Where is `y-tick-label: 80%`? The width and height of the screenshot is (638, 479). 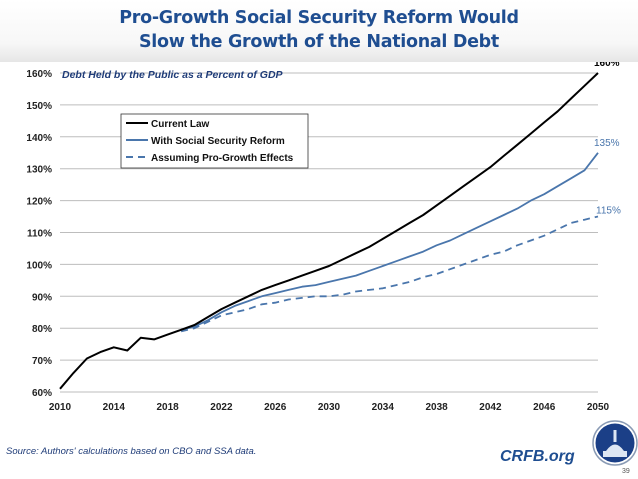 y-tick-label: 80% is located at coordinates (42, 329).